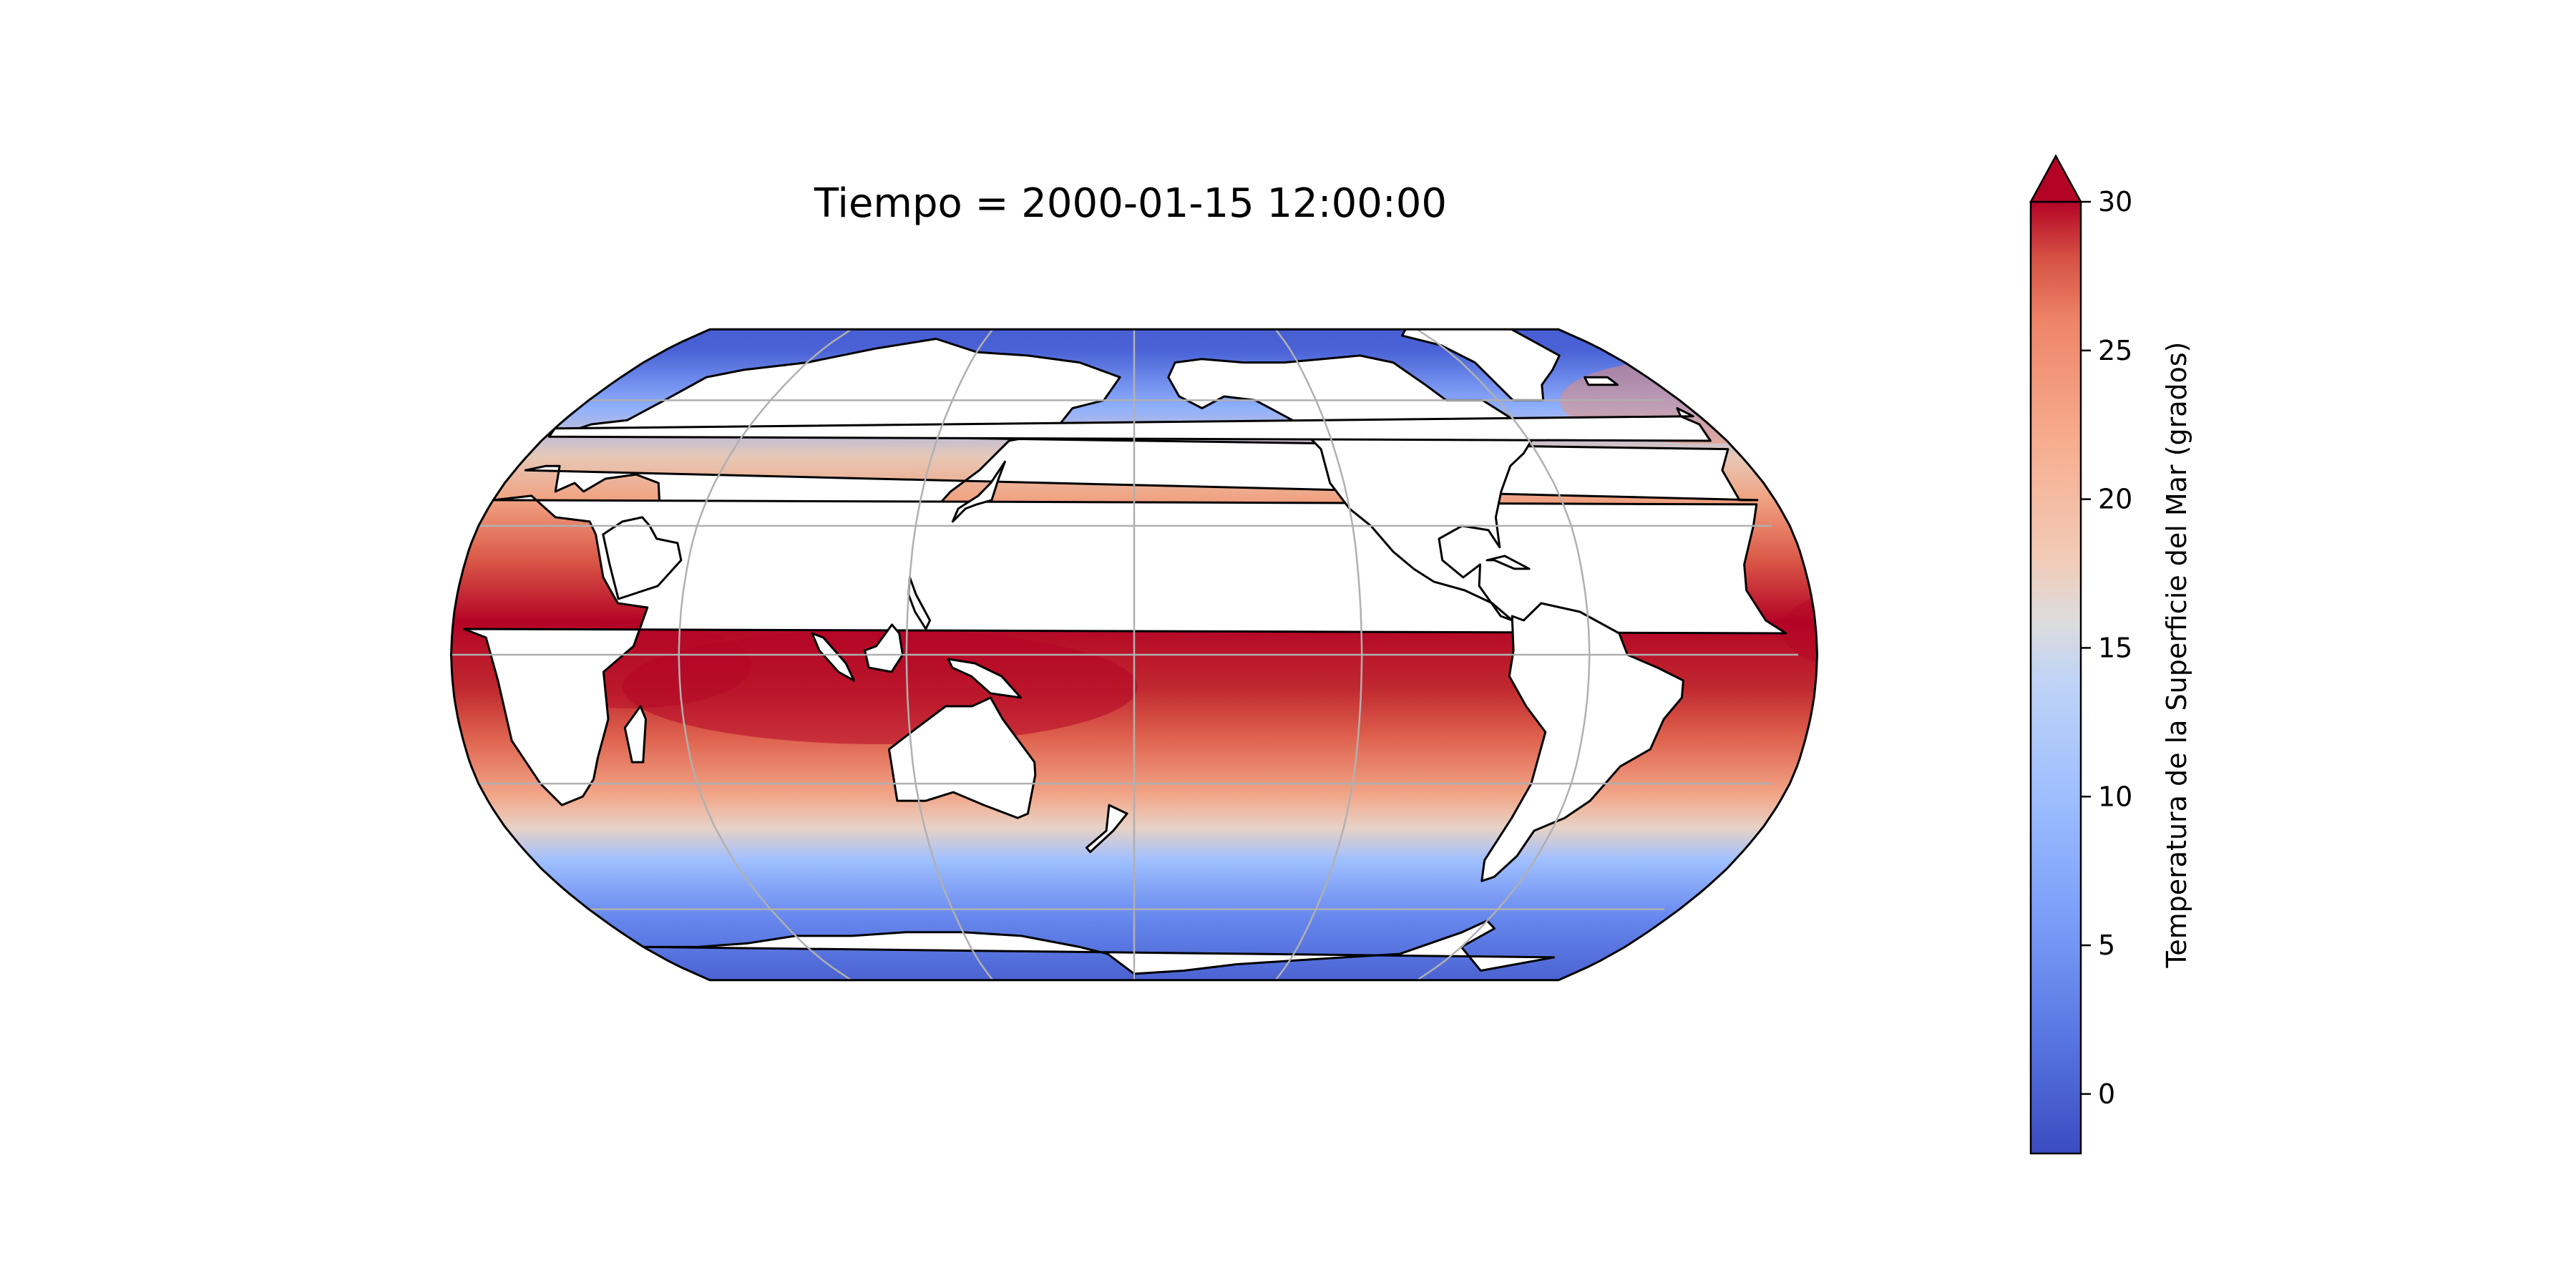 This screenshot has height=1288, width=2576. Describe the element at coordinates (2115, 202) in the screenshot. I see `colorbar-tick-label: 30` at that location.